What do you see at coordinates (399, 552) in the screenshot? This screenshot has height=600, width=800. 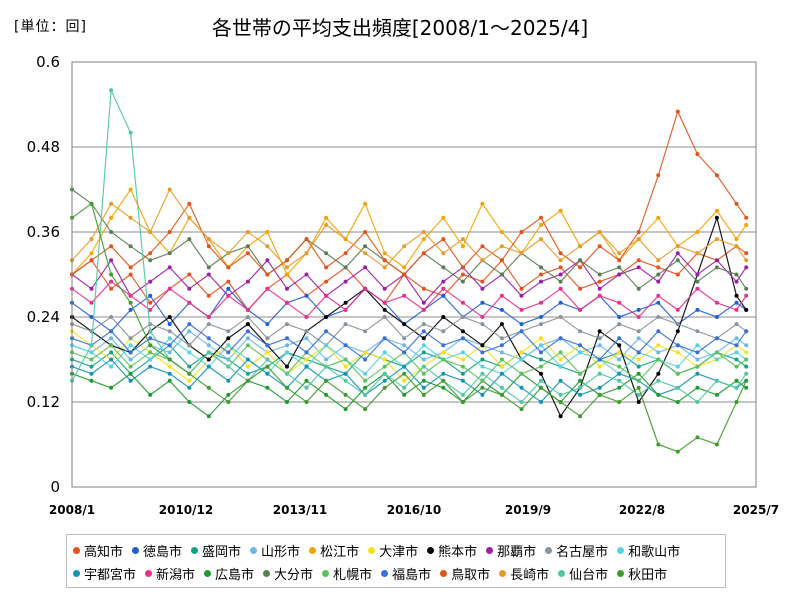 I see `legend-label: 大津市` at bounding box center [399, 552].